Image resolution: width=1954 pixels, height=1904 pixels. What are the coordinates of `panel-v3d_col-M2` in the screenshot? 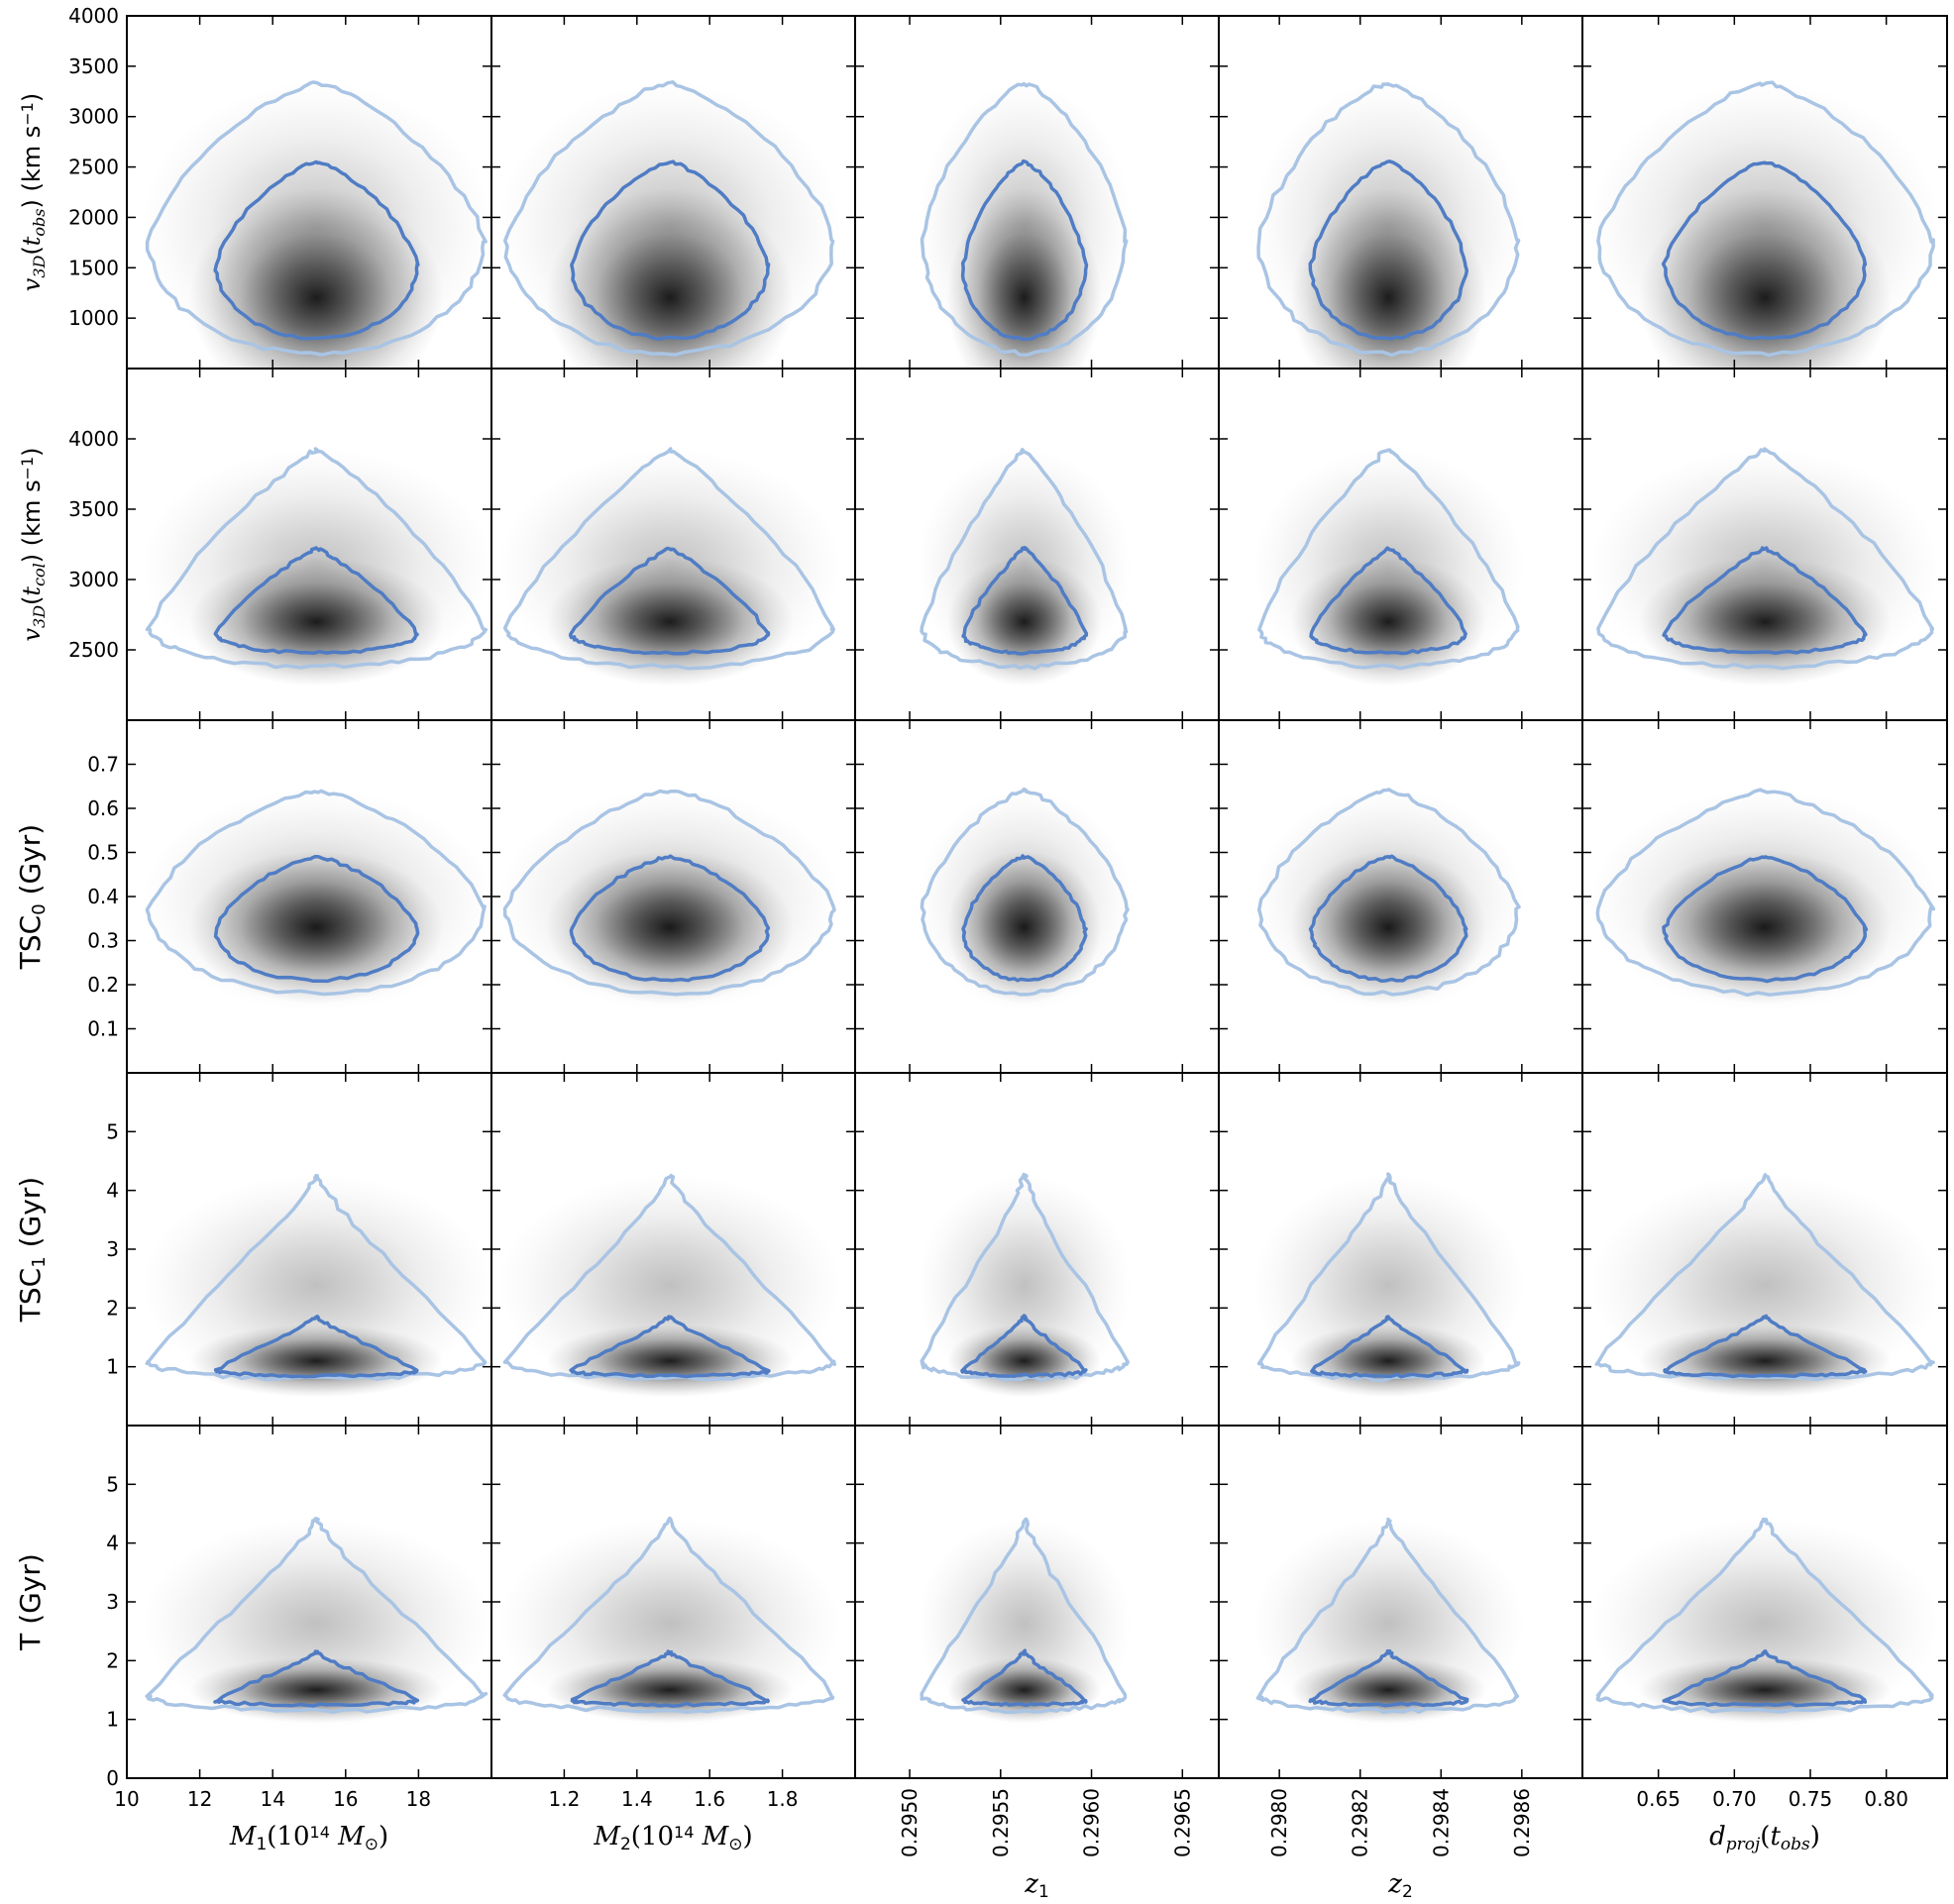 It's located at (673, 544).